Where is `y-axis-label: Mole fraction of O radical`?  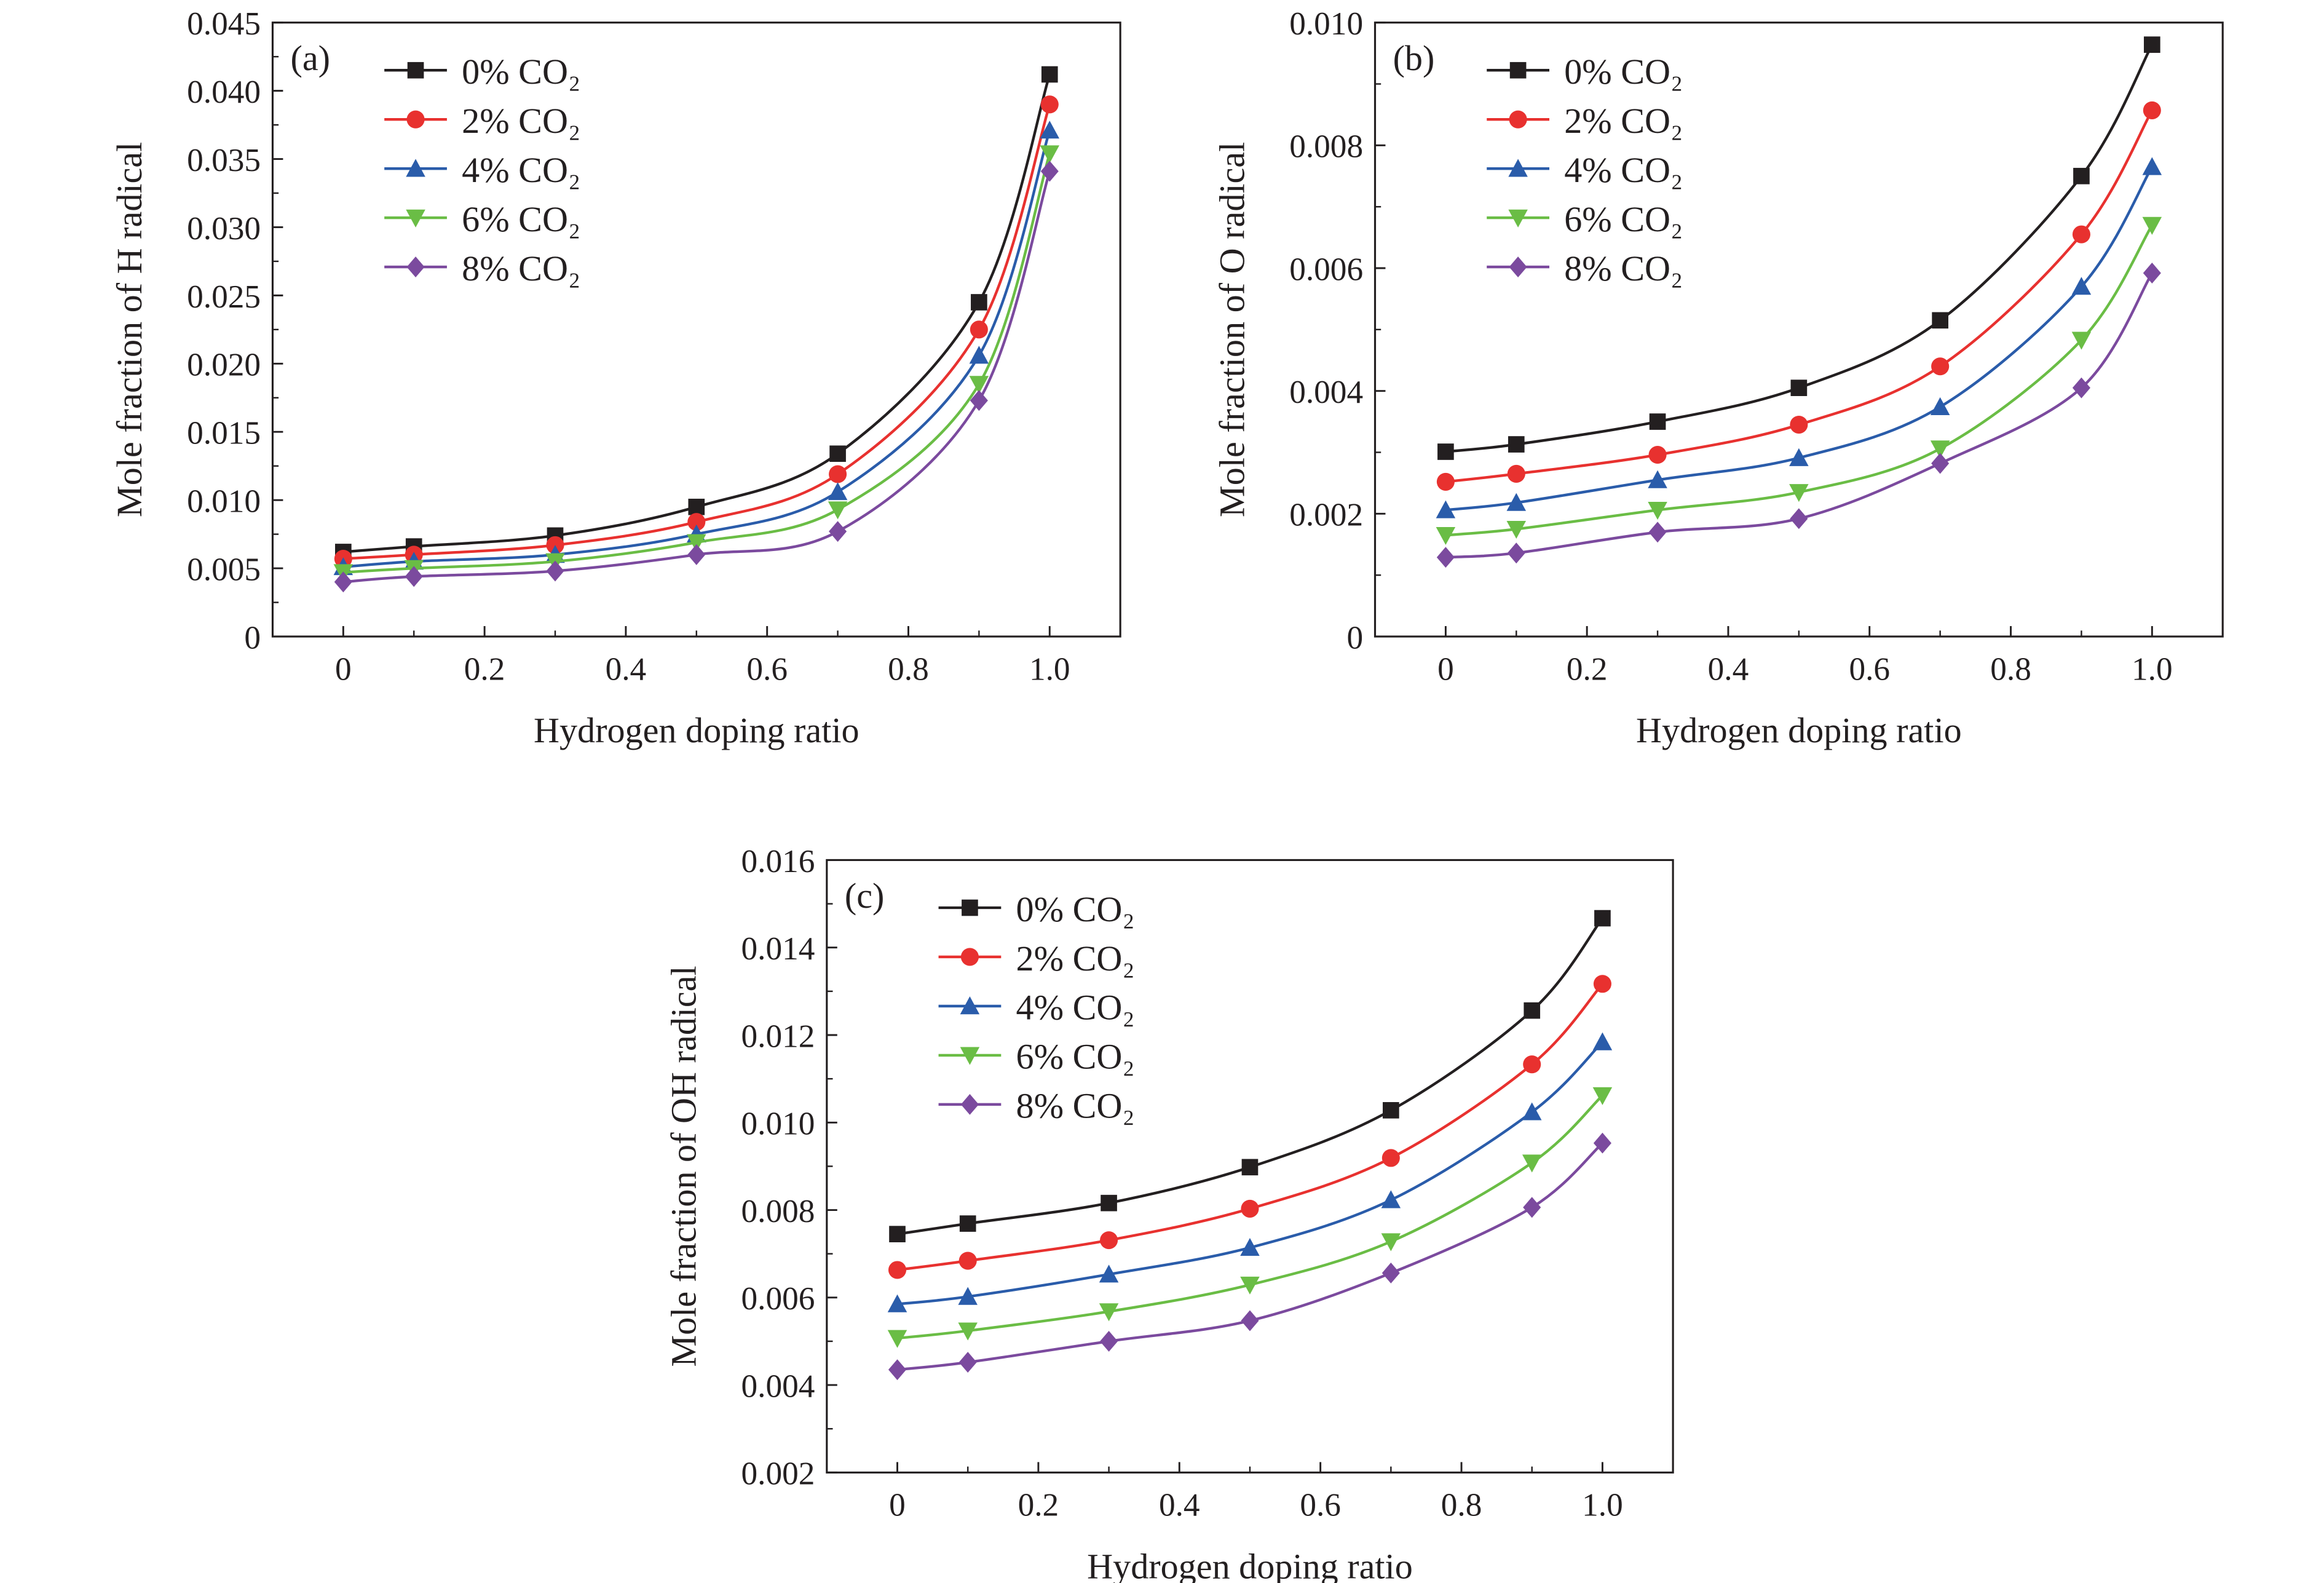 y-axis-label: Mole fraction of O radical is located at coordinates (1232, 329).